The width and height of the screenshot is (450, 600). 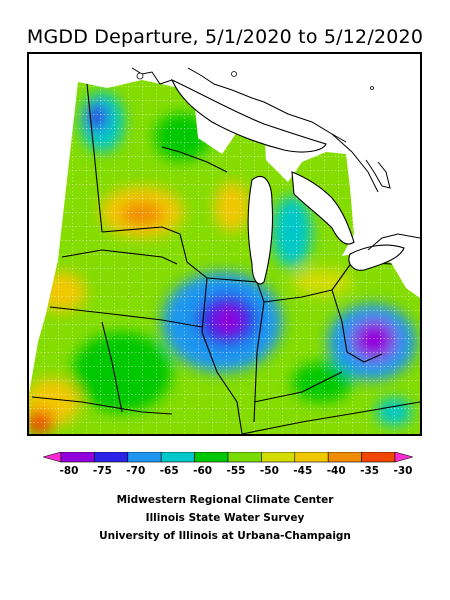 I want to click on credit-center: Midwestern Regional Climate Center, so click(x=225, y=500).